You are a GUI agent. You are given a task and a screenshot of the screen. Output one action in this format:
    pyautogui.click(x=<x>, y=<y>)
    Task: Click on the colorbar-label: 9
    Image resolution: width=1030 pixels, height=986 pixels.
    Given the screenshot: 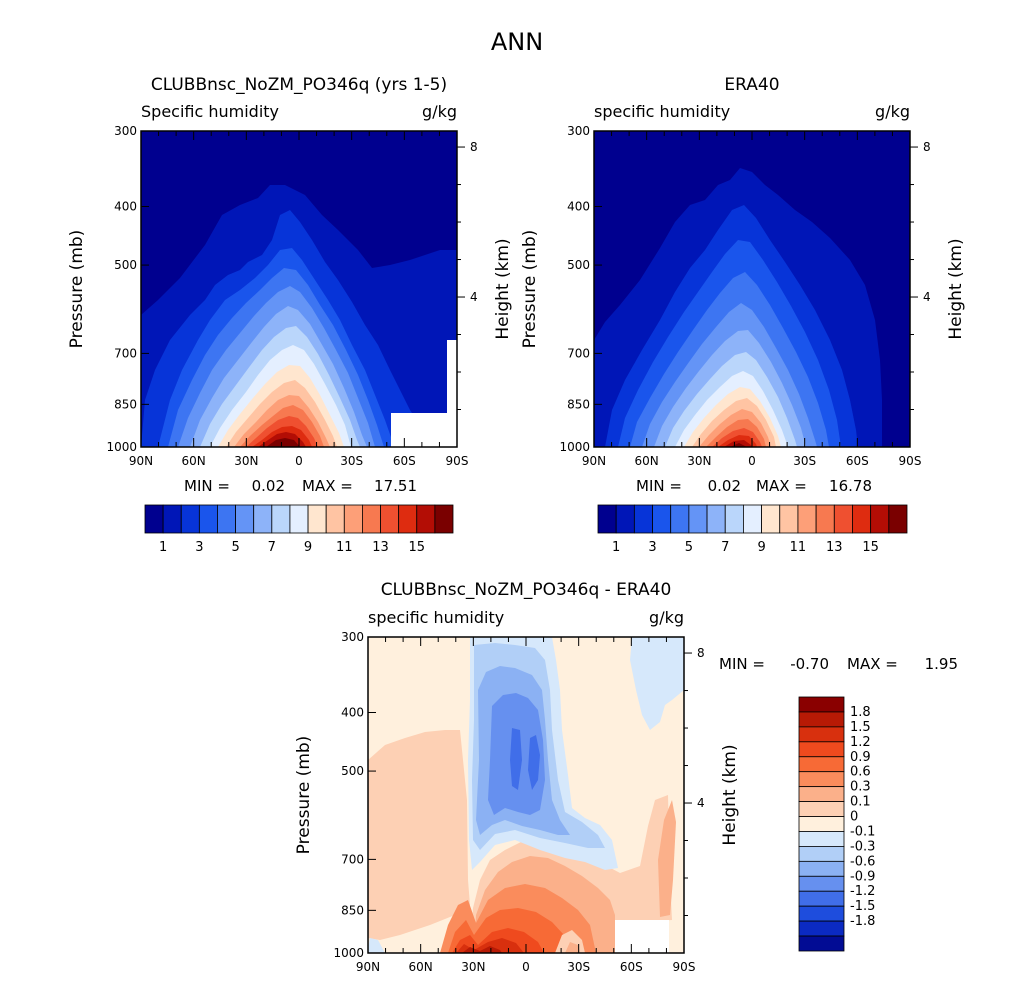 What is the action you would take?
    pyautogui.click(x=308, y=547)
    